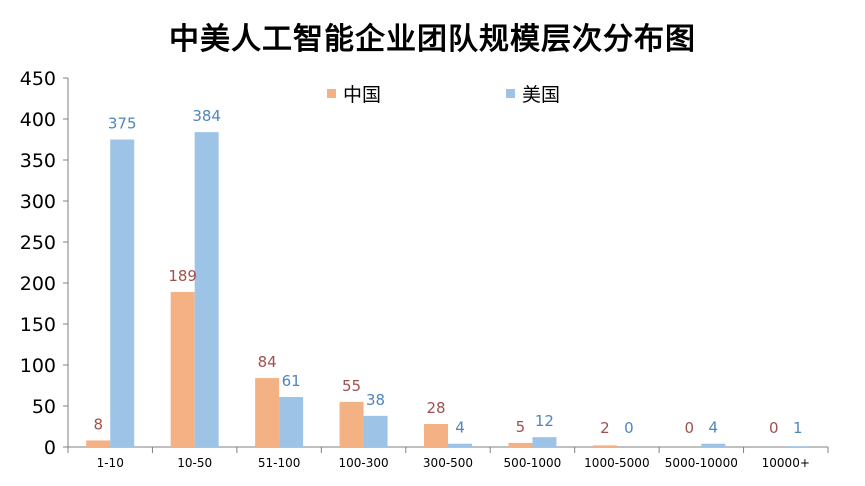  I want to click on usa-data-label: 0, so click(629, 428).